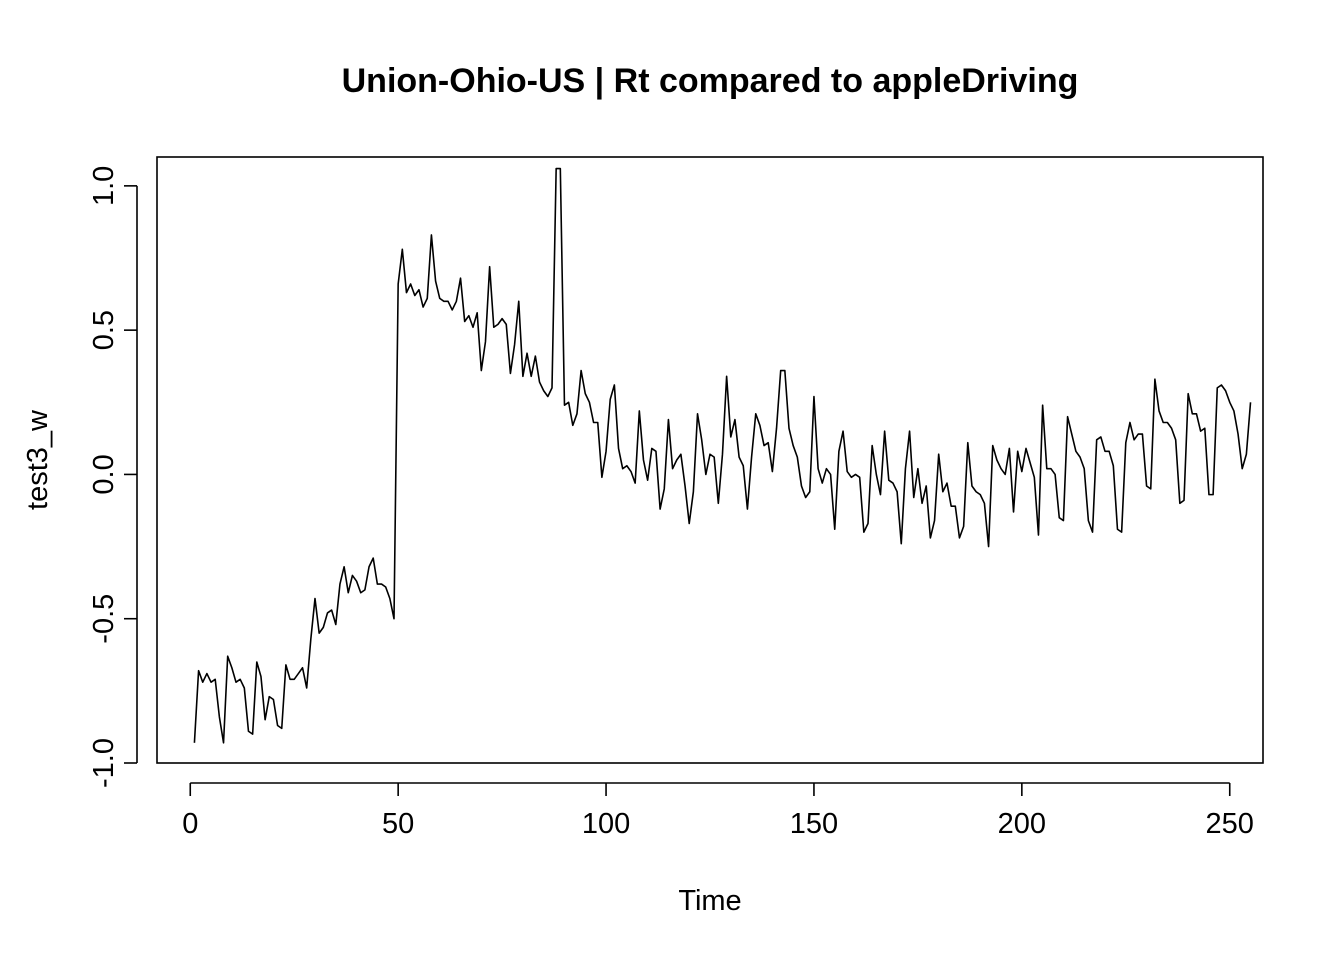 This screenshot has width=1344, height=960. I want to click on y-axis: -1.0 -0.5 0.0 0.5 1.0, so click(113, 477).